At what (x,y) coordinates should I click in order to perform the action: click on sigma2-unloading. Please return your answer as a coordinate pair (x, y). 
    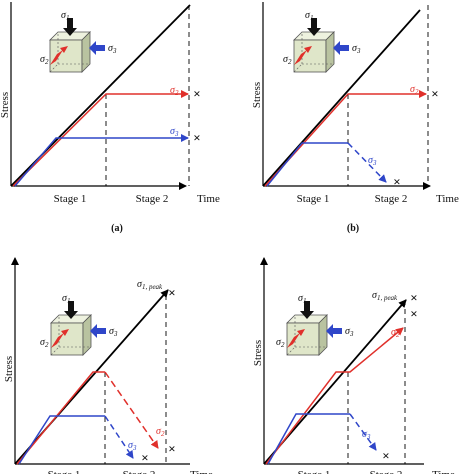
    Looking at the image, I should click on (131, 410).